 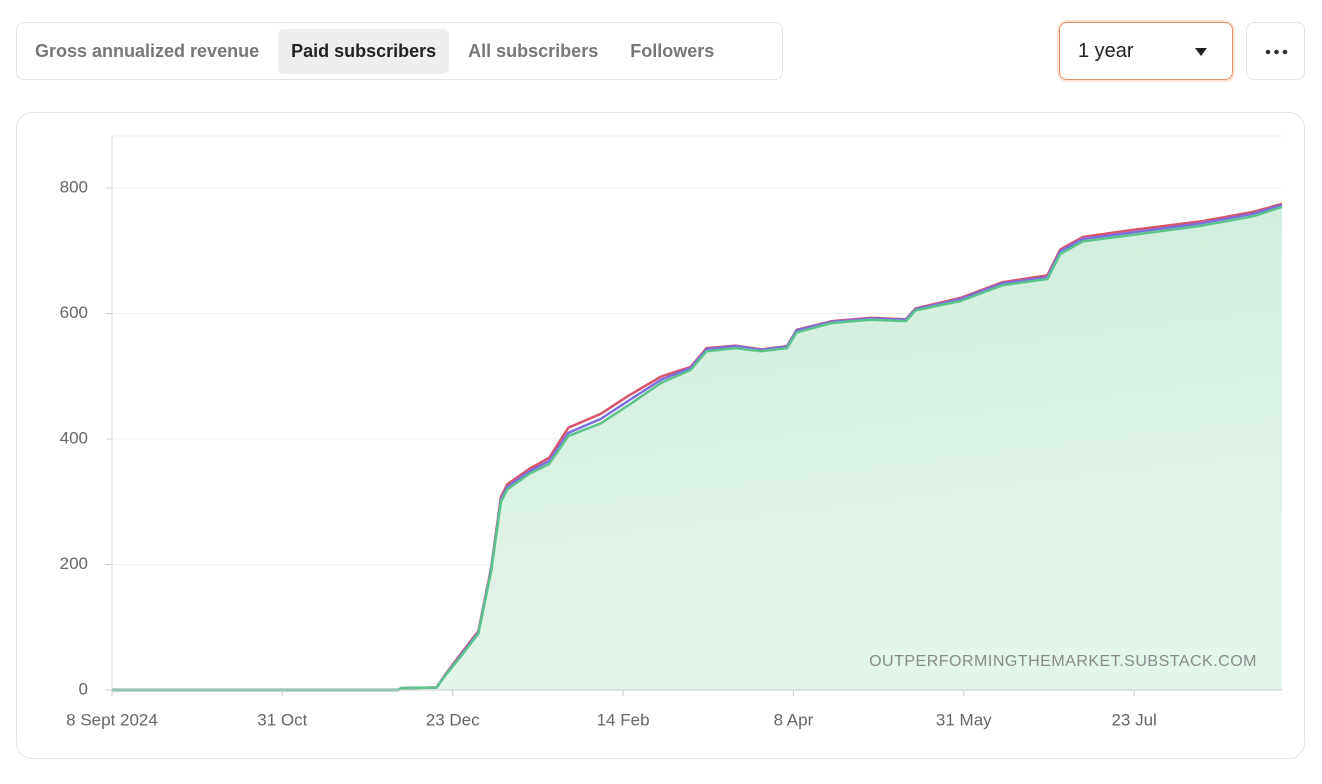 I want to click on watermark: OUTPERFORMINGTHEMARKET.SUBSTACK.COM, so click(x=1063, y=661).